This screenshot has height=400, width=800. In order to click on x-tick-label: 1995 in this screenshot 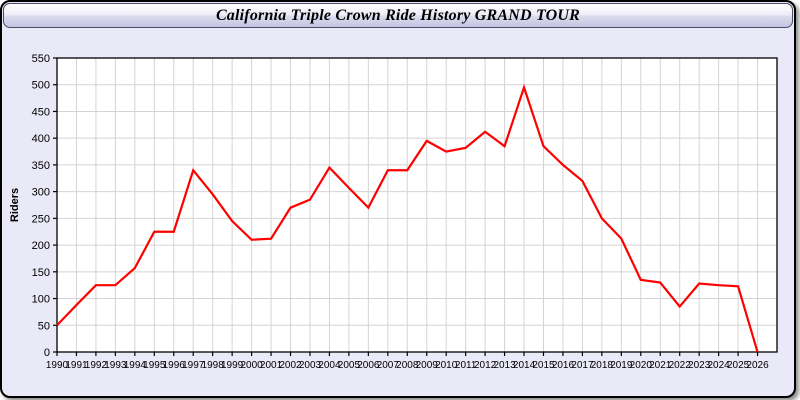, I will do `click(154, 365)`.